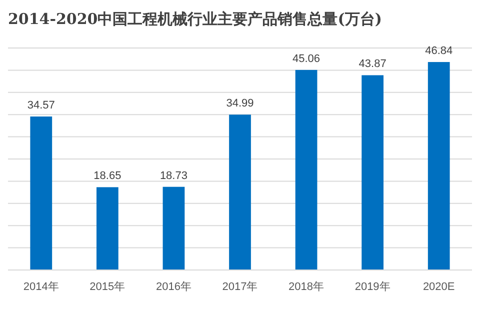 This screenshot has width=480, height=326. I want to click on data-label: 46.84, so click(439, 51).